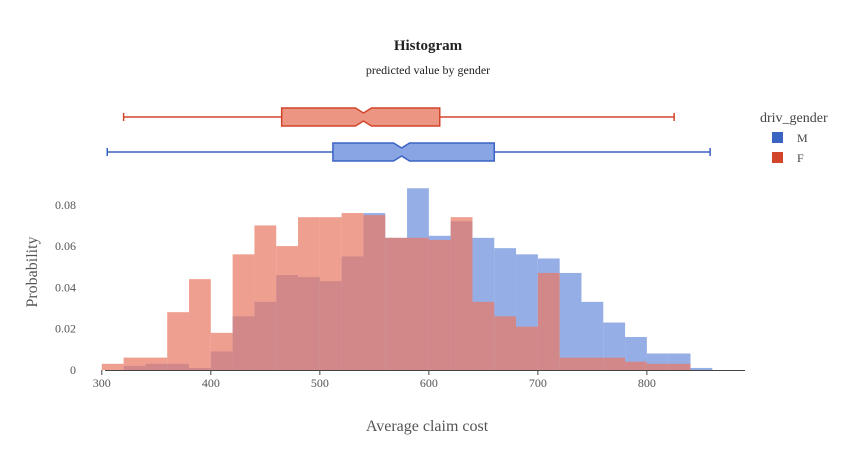 The height and width of the screenshot is (450, 857). I want to click on x-axis-title: Average claim cost, so click(427, 426).